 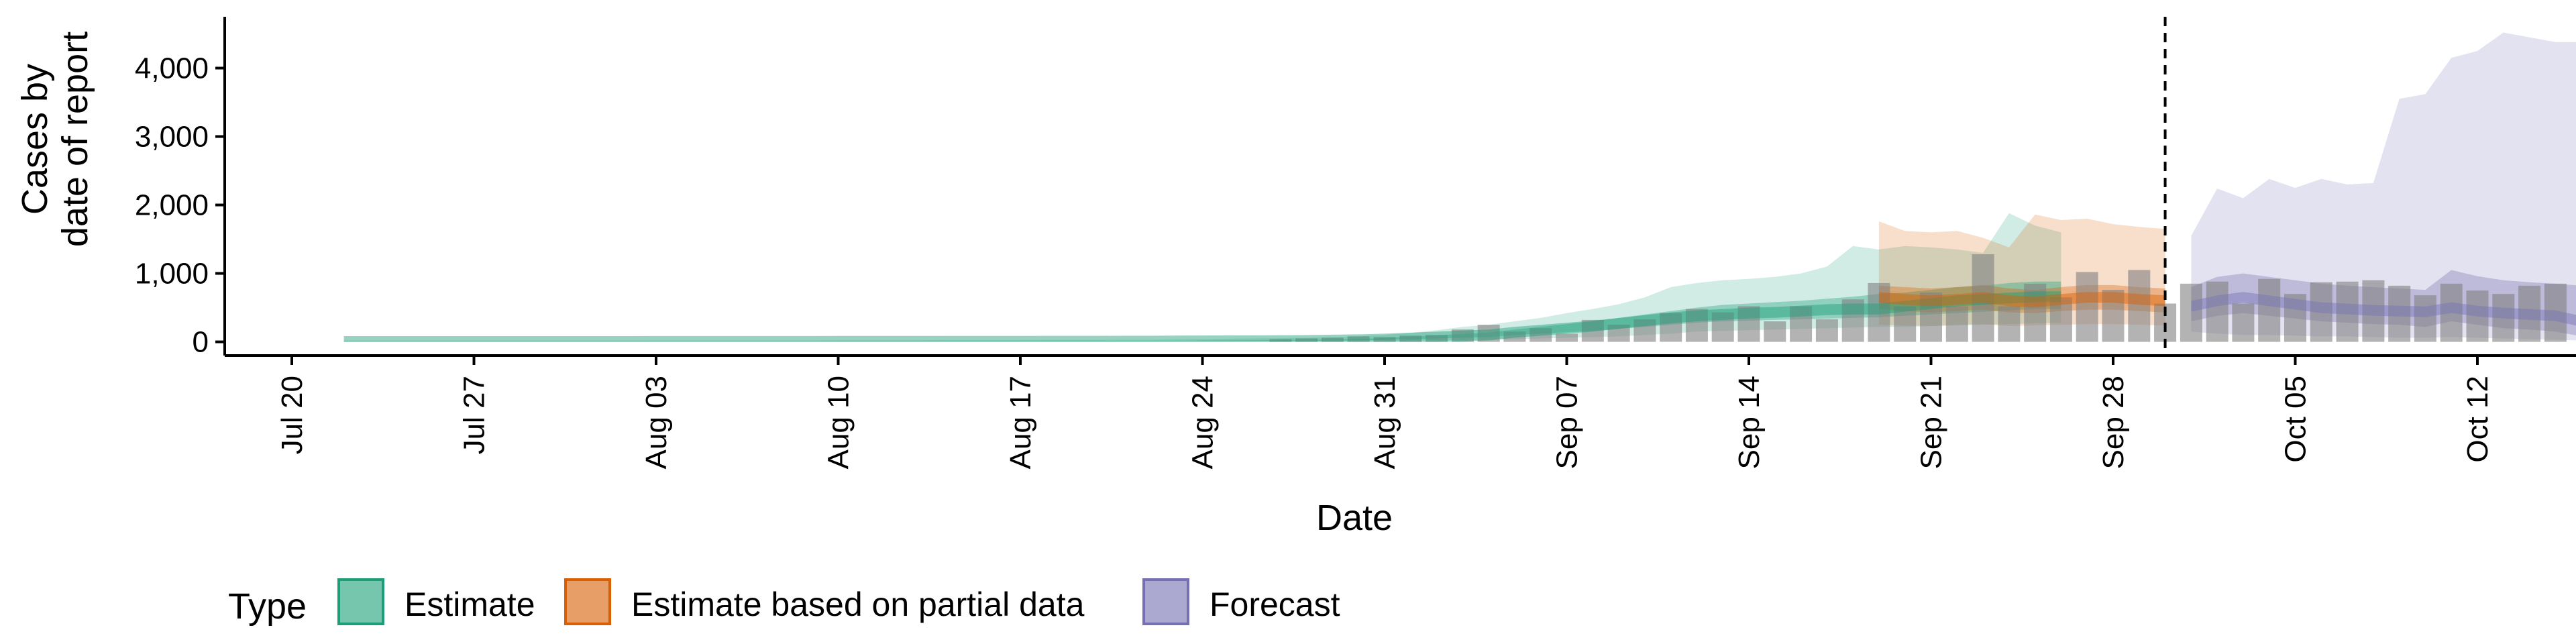 I want to click on x-tick-label: Aug 24, so click(x=1203, y=422).